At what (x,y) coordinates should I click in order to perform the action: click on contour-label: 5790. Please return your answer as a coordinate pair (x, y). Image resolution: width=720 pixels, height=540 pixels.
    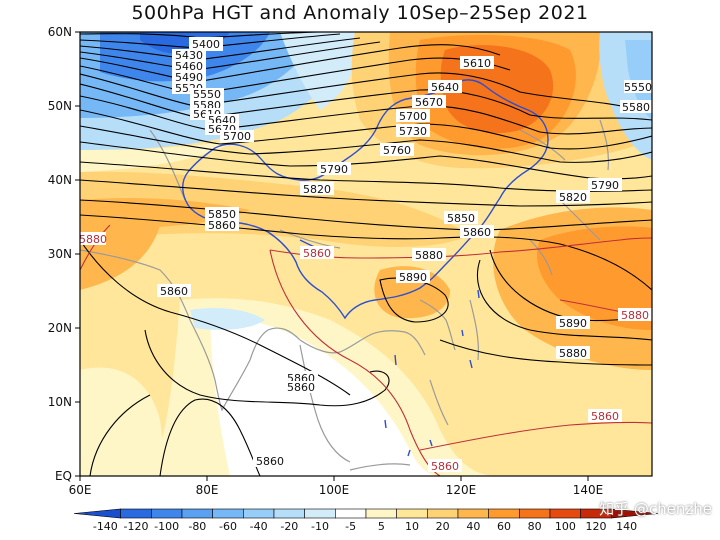
    Looking at the image, I should click on (334, 169).